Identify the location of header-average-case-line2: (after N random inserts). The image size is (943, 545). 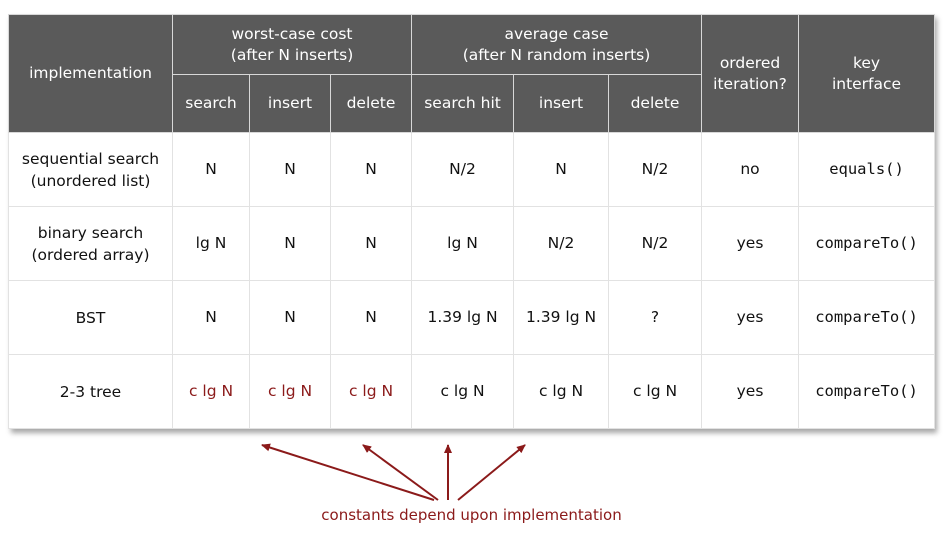
(556, 54).